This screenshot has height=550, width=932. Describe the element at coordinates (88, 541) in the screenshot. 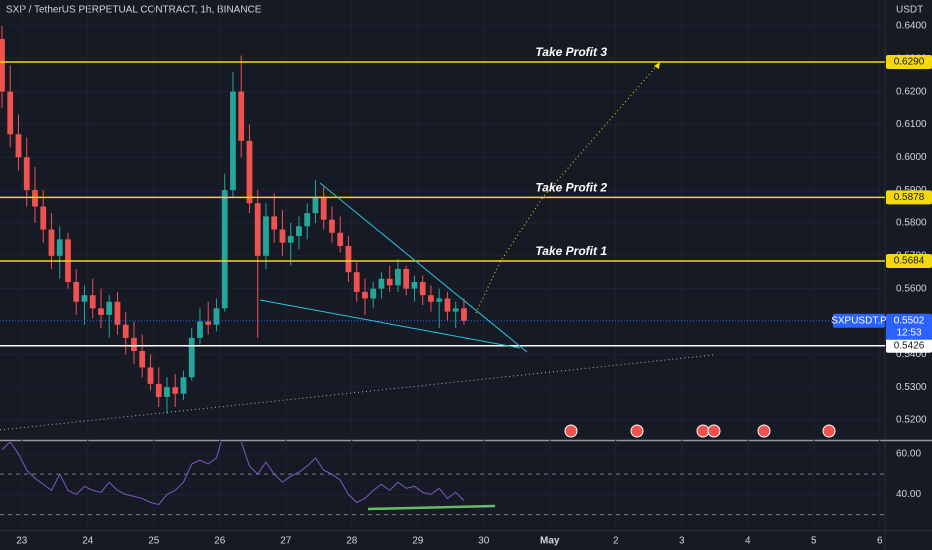

I see `x-tick-label: 24` at that location.